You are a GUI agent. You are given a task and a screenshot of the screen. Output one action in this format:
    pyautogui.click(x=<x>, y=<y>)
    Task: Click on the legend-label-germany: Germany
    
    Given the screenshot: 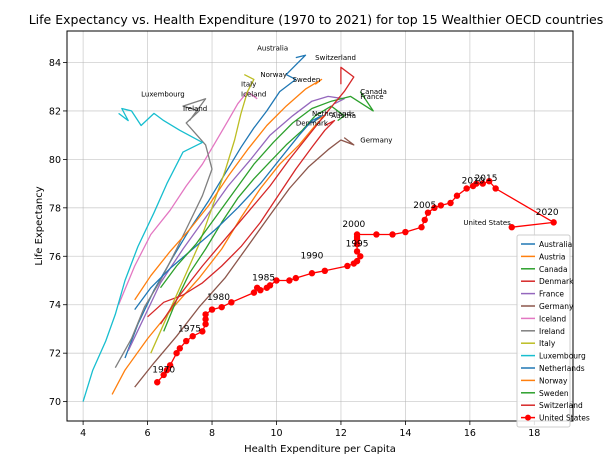 What is the action you would take?
    pyautogui.click(x=556, y=306)
    